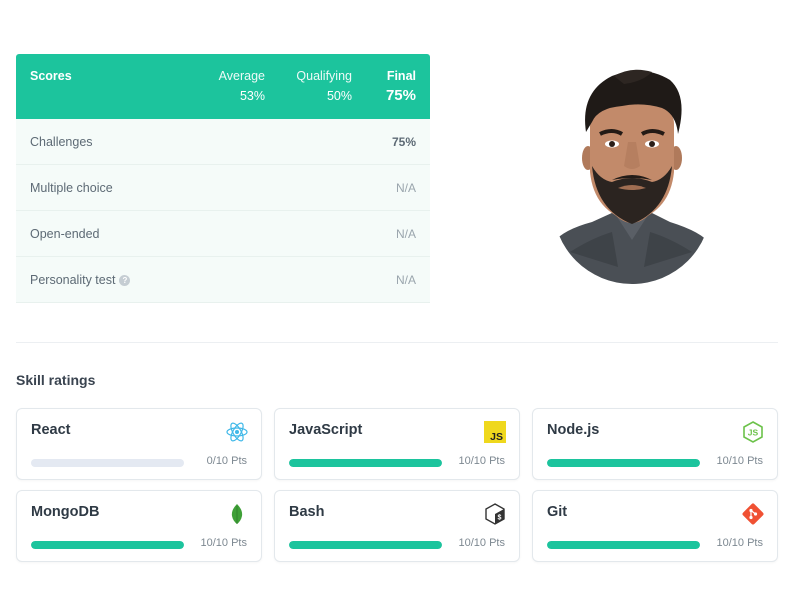 This screenshot has height=600, width=800. What do you see at coordinates (573, 430) in the screenshot?
I see `skill-name: Node.js` at bounding box center [573, 430].